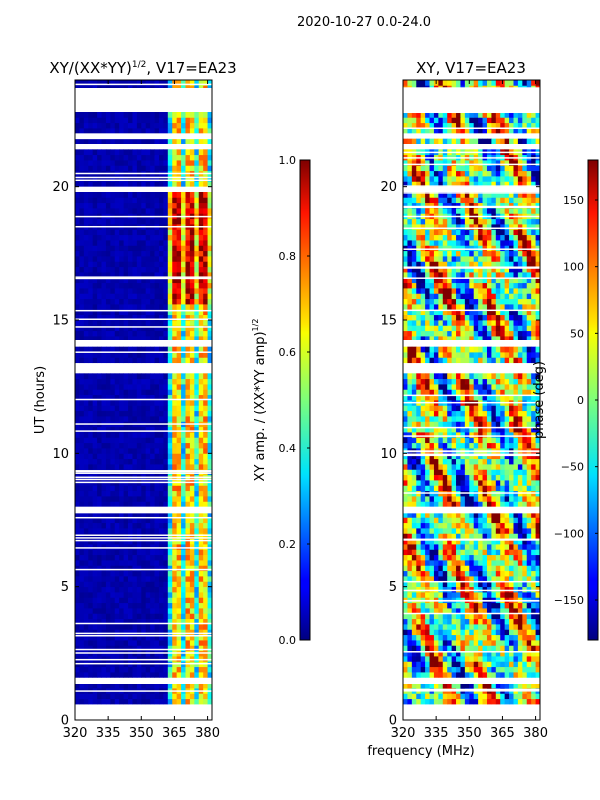 This screenshot has height=800, width=600. I want to click on amplitude-colorbar-gradient, so click(305, 400).